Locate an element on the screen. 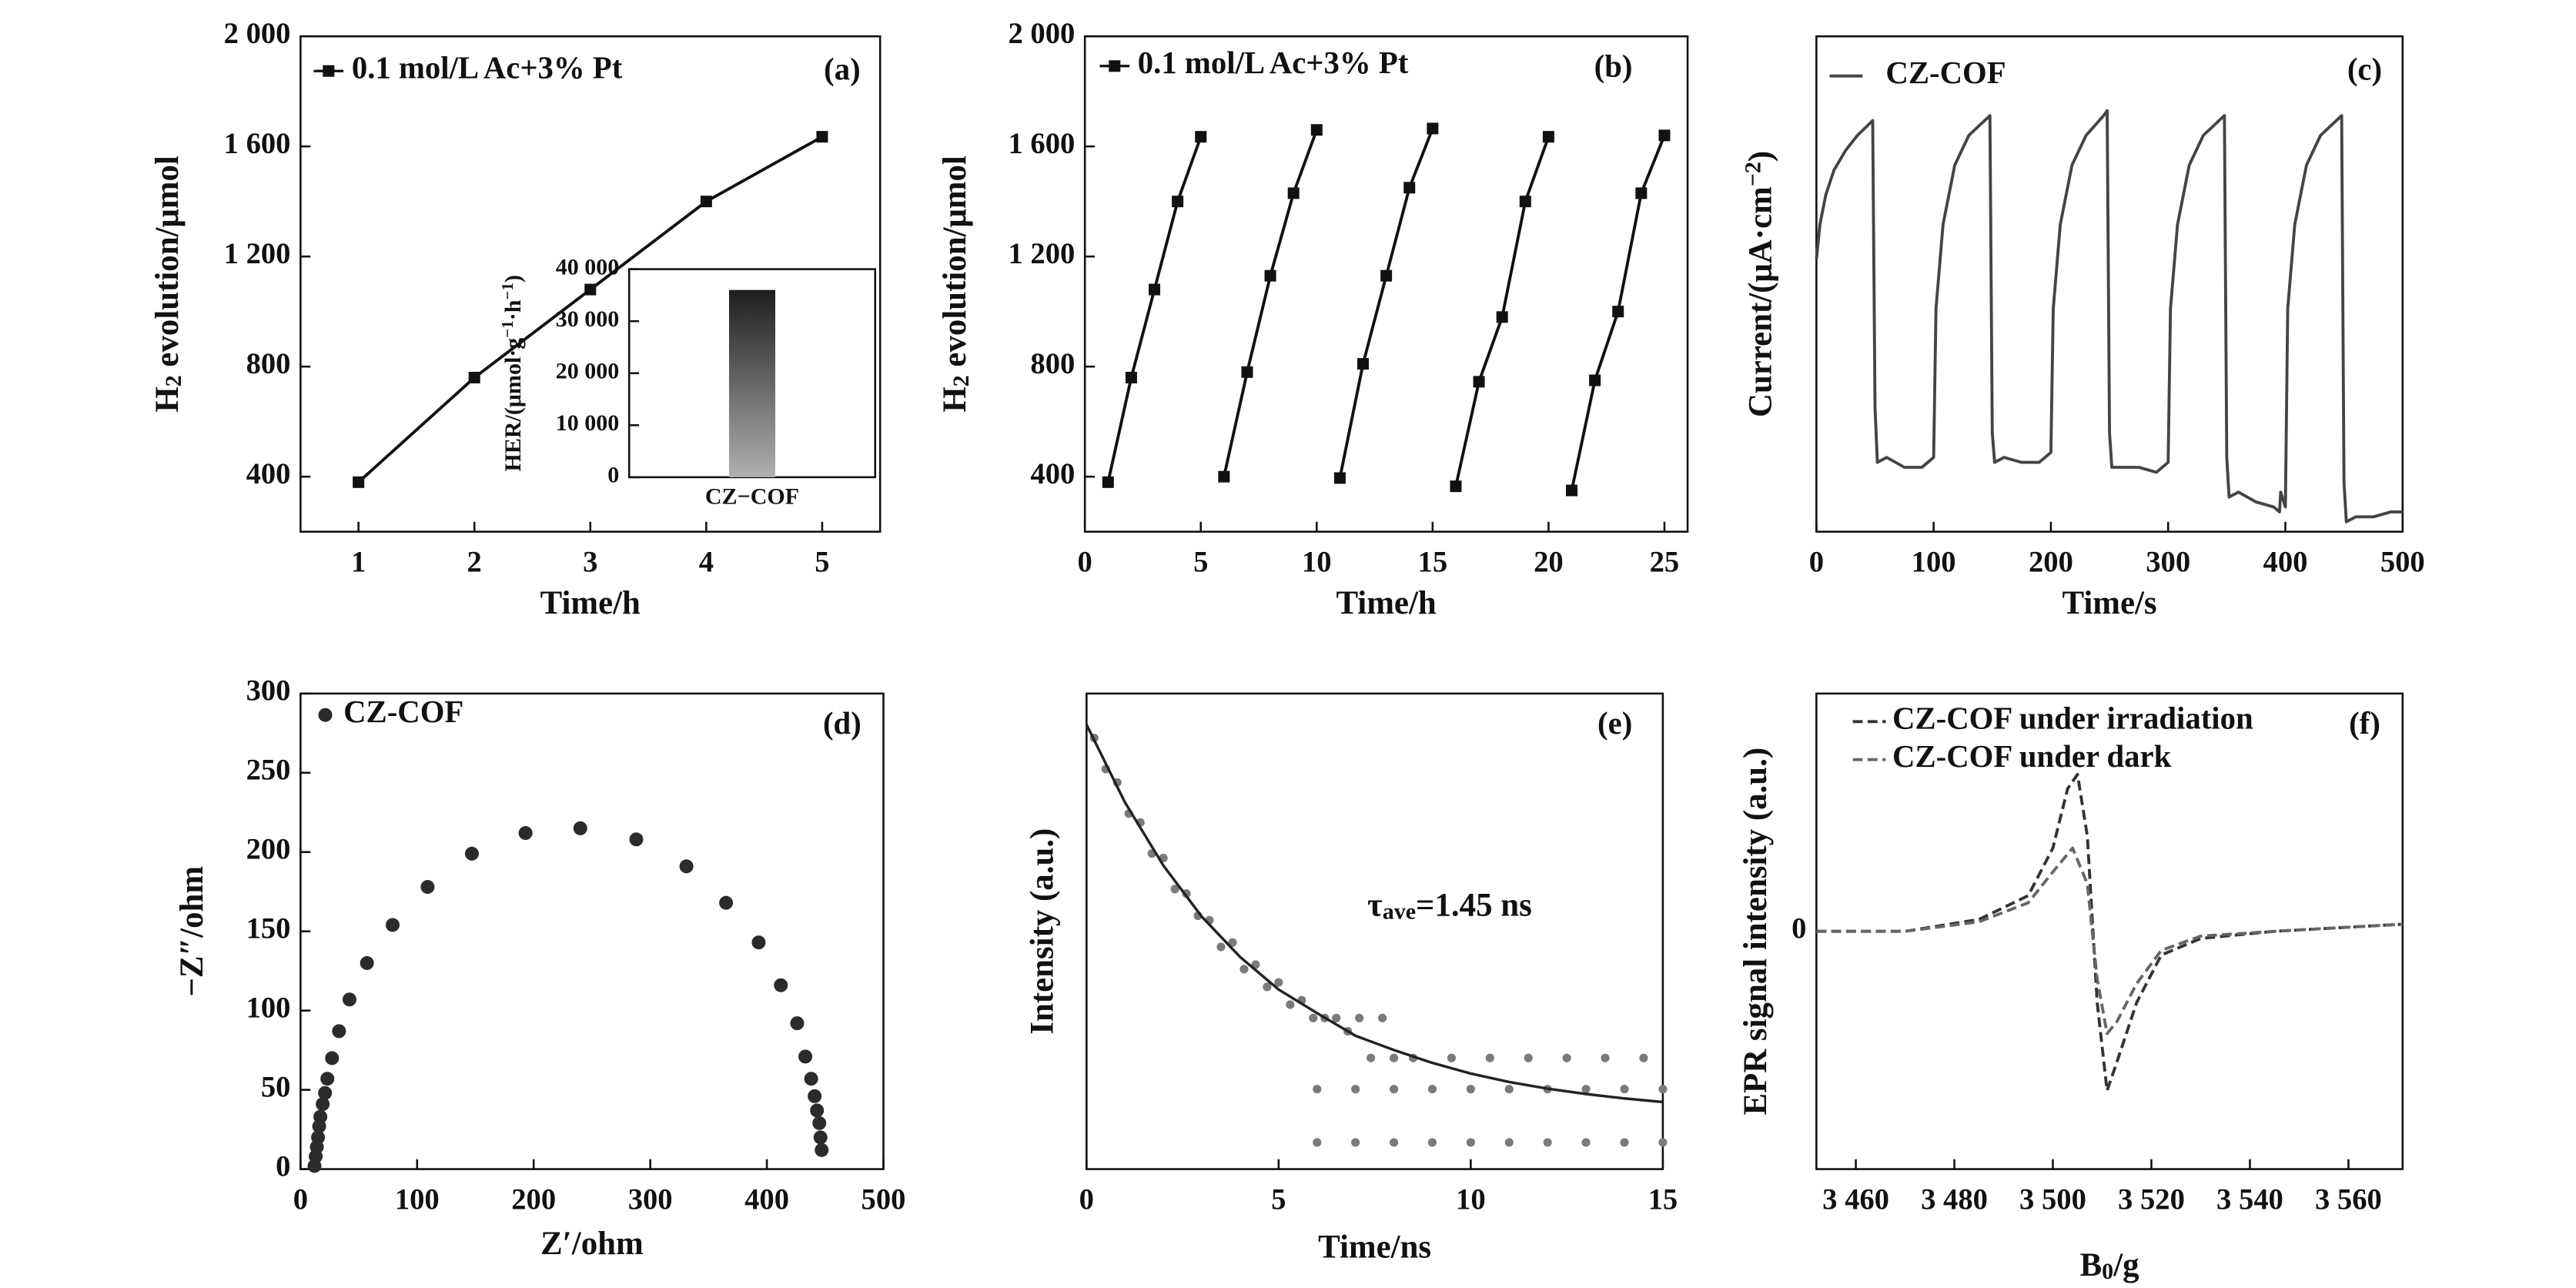 Image resolution: width=2576 pixels, height=1288 pixels. x-tick-label: 15 is located at coordinates (1433, 562).